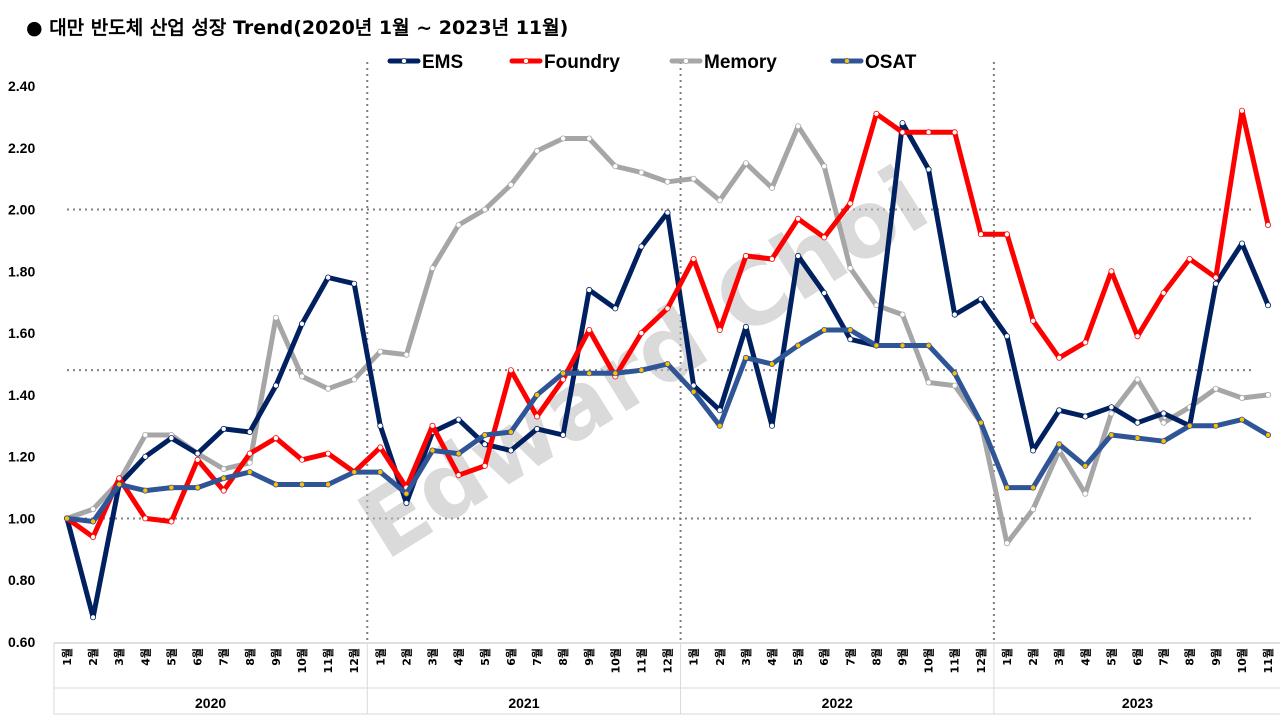 The image size is (1280, 720). Describe the element at coordinates (442, 62) in the screenshot. I see `legend-label-ems: EMS` at that location.